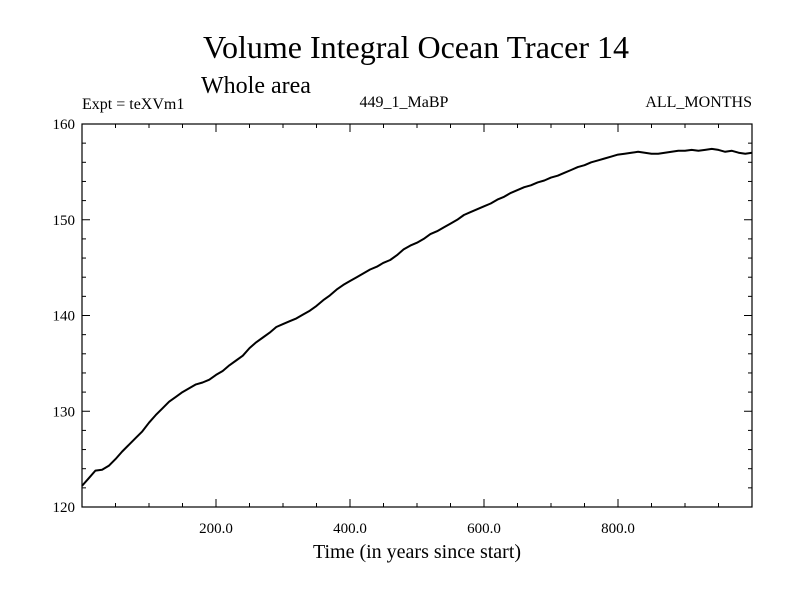 This screenshot has height=600, width=800. I want to click on experiment-label: Expt = teXVm1, so click(133, 104).